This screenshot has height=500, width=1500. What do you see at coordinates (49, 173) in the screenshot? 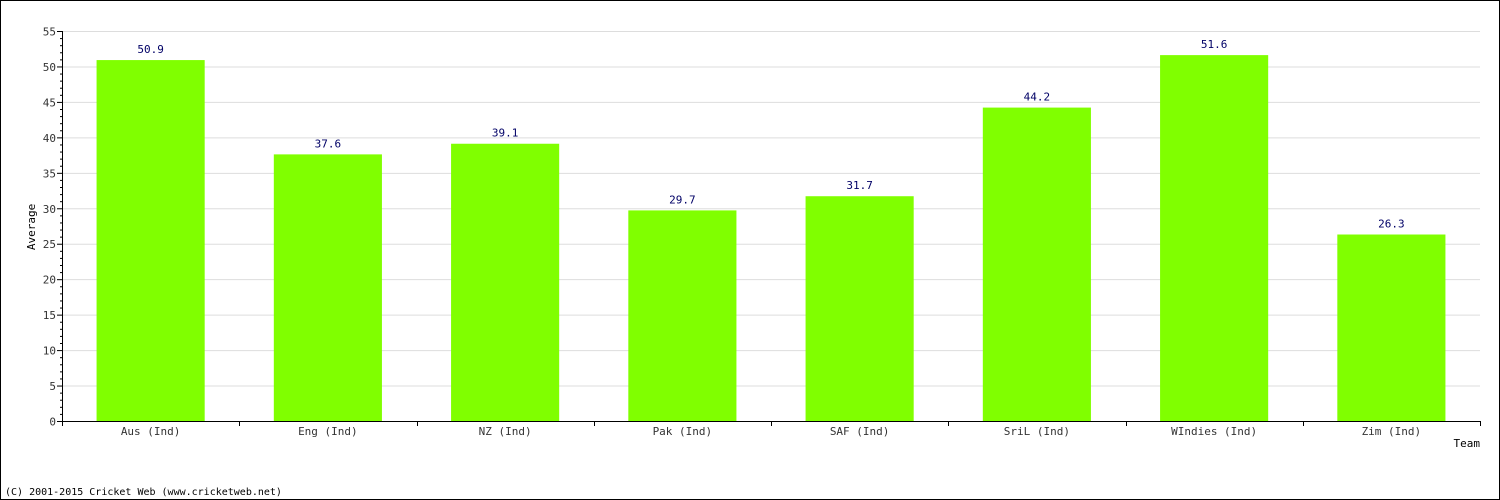
I see `y-tick-label: 35` at bounding box center [49, 173].